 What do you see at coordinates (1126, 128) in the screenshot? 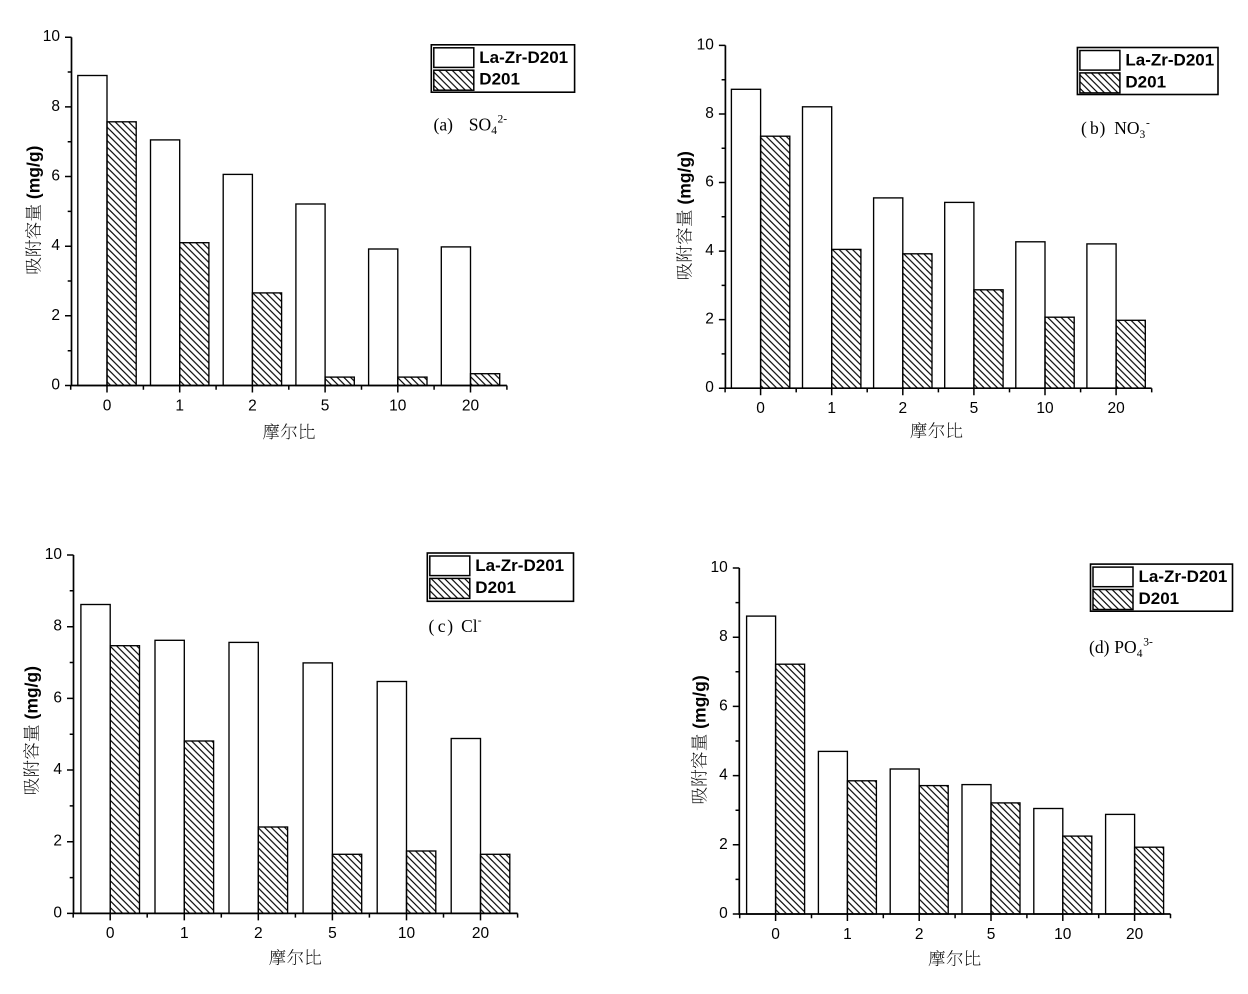
I see `svg-text: NO` at bounding box center [1126, 128].